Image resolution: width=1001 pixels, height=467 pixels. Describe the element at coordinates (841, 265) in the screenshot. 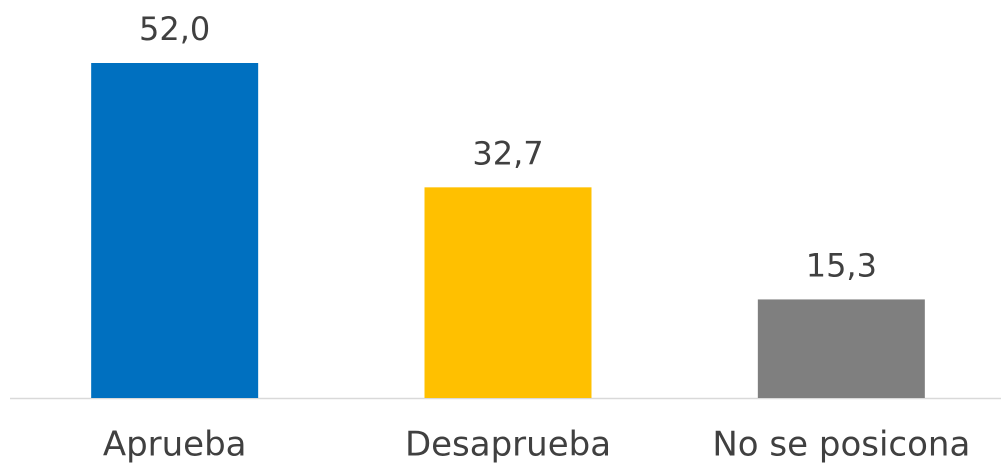

I see `data-label: 15,3` at that location.